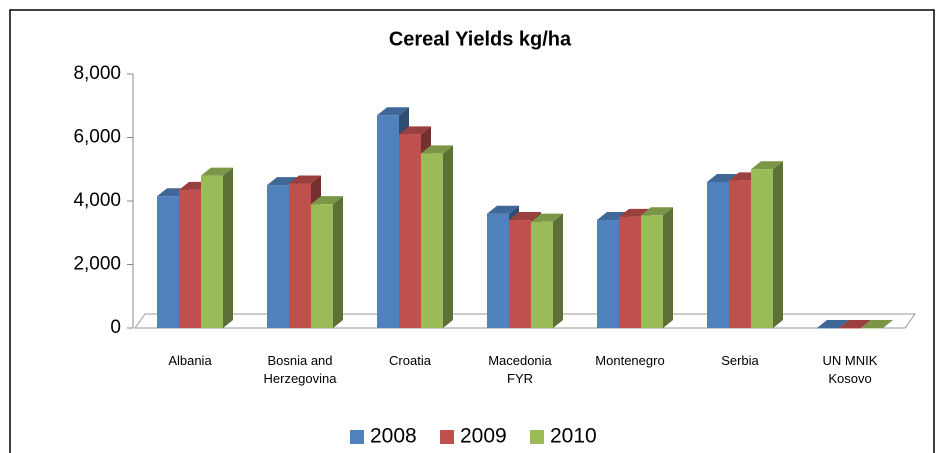 This screenshot has height=453, width=946. I want to click on y-tick-label: 2,000, so click(97, 264).